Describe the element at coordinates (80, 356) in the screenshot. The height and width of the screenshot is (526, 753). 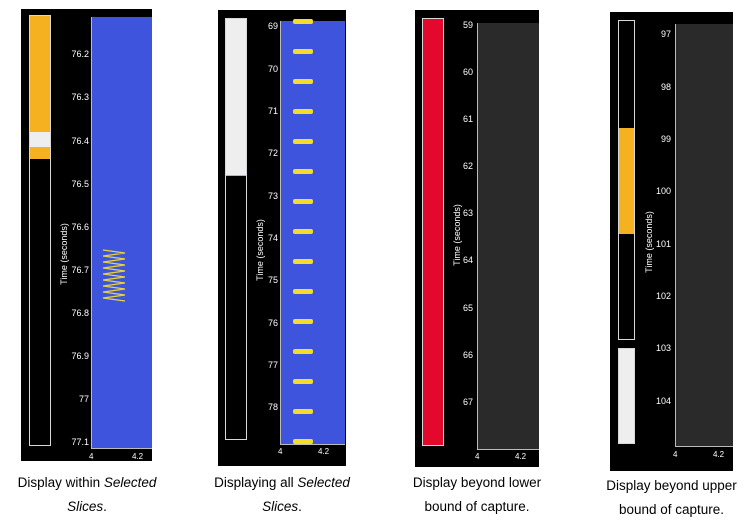
I see `y-tick: 76.9` at that location.